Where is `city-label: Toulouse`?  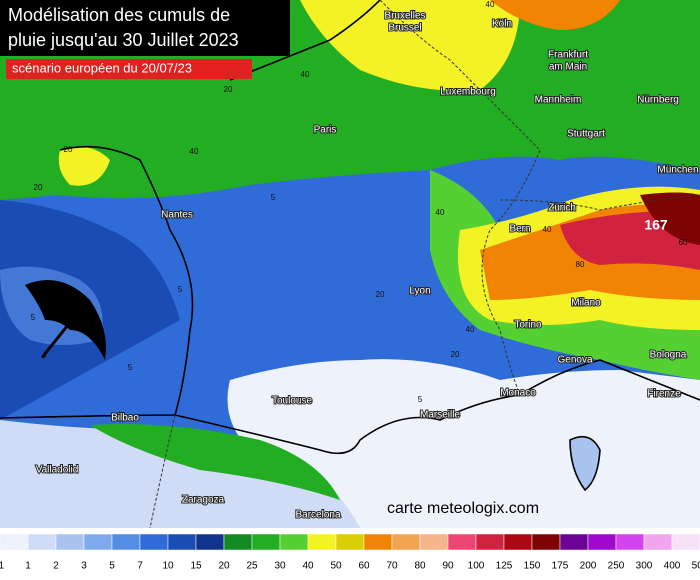 city-label: Toulouse is located at coordinates (292, 401).